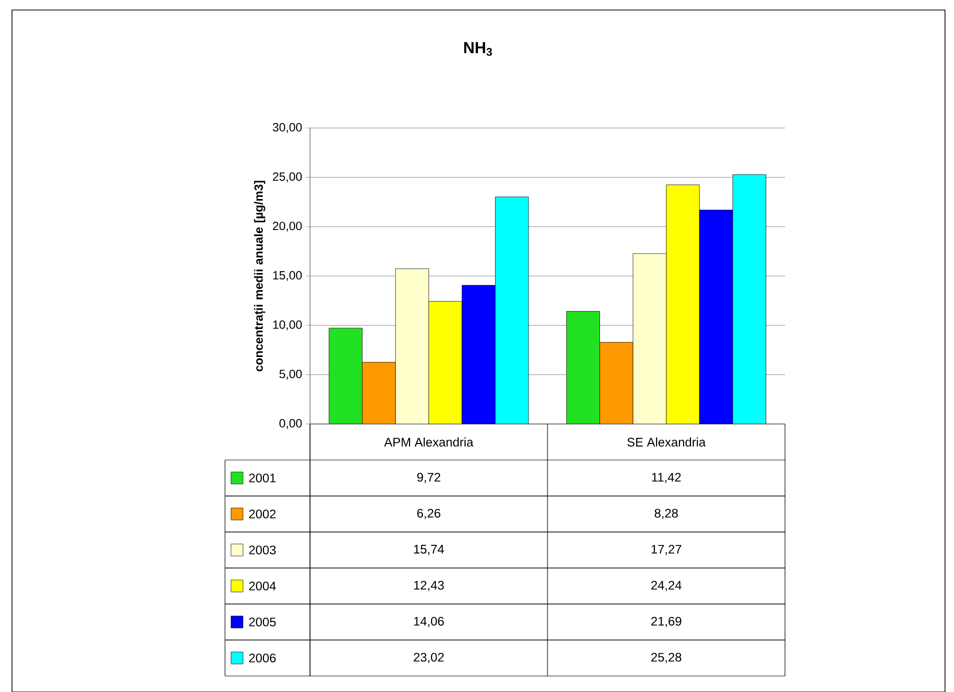 Image resolution: width=954 pixels, height=692 pixels. Describe the element at coordinates (666, 513) in the screenshot. I see `data-label: 8,28` at that location.